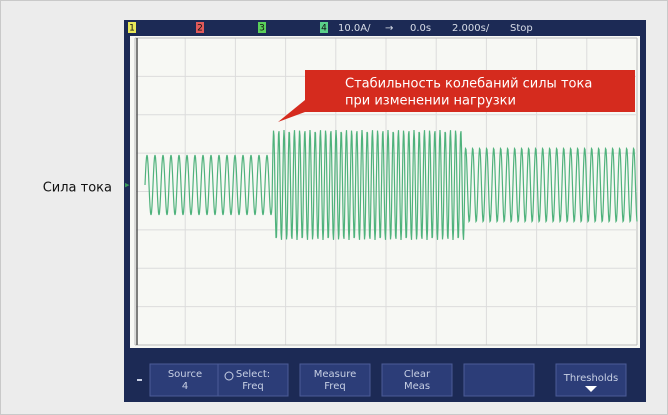 This screenshot has width=668, height=415. What do you see at coordinates (521, 28) in the screenshot?
I see `status-state: Stop` at bounding box center [521, 28].